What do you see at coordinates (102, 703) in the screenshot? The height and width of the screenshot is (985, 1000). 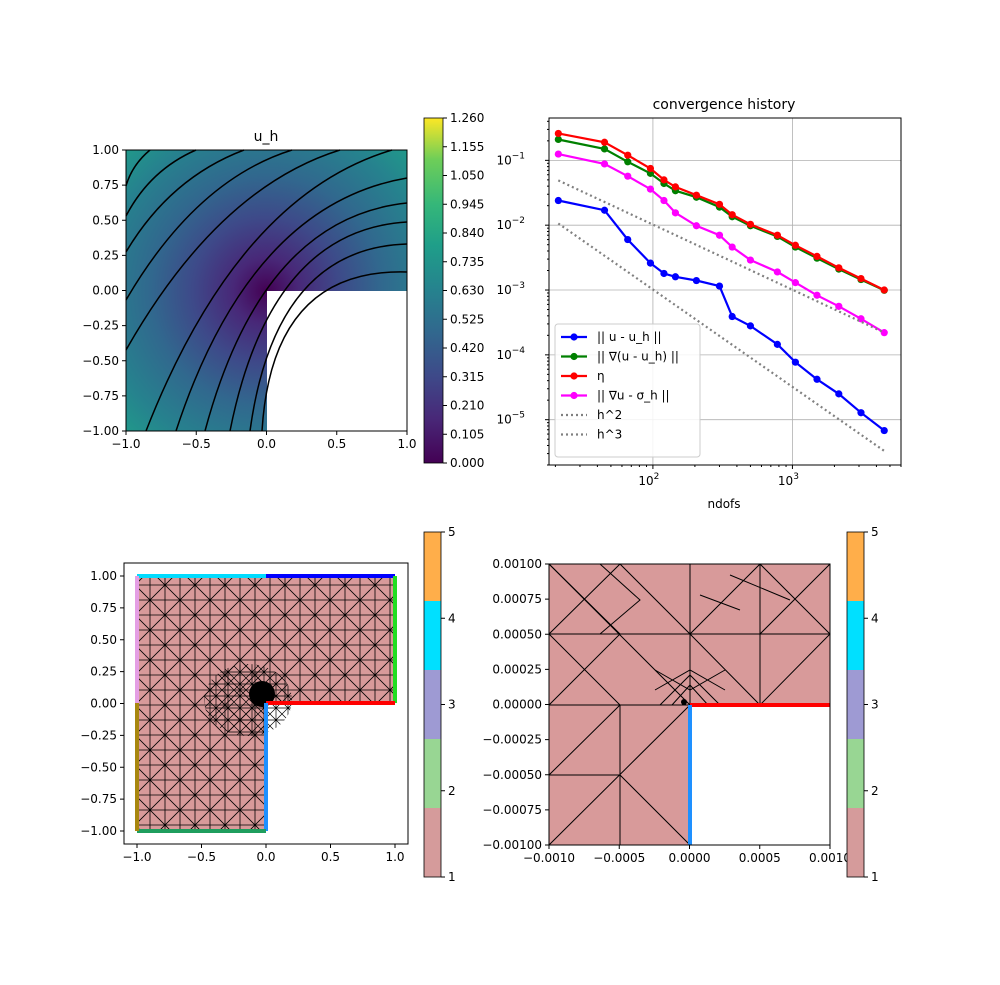 I see `mesh-y-ticks: 1.00 0.75 0.50 0.25 0.00 −0.25 −0.50 −0.75 −1.00` at bounding box center [102, 703].